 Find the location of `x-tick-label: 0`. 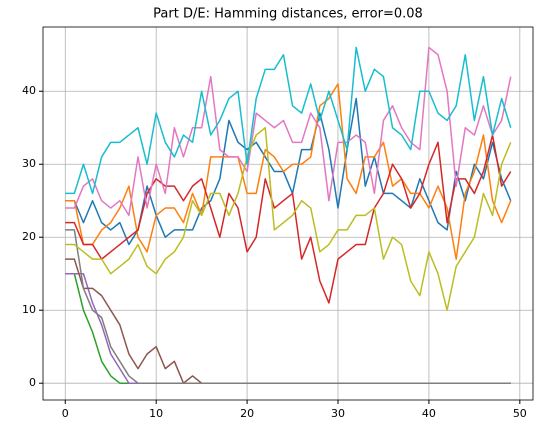

x-tick-label: 0 is located at coordinates (65, 413).